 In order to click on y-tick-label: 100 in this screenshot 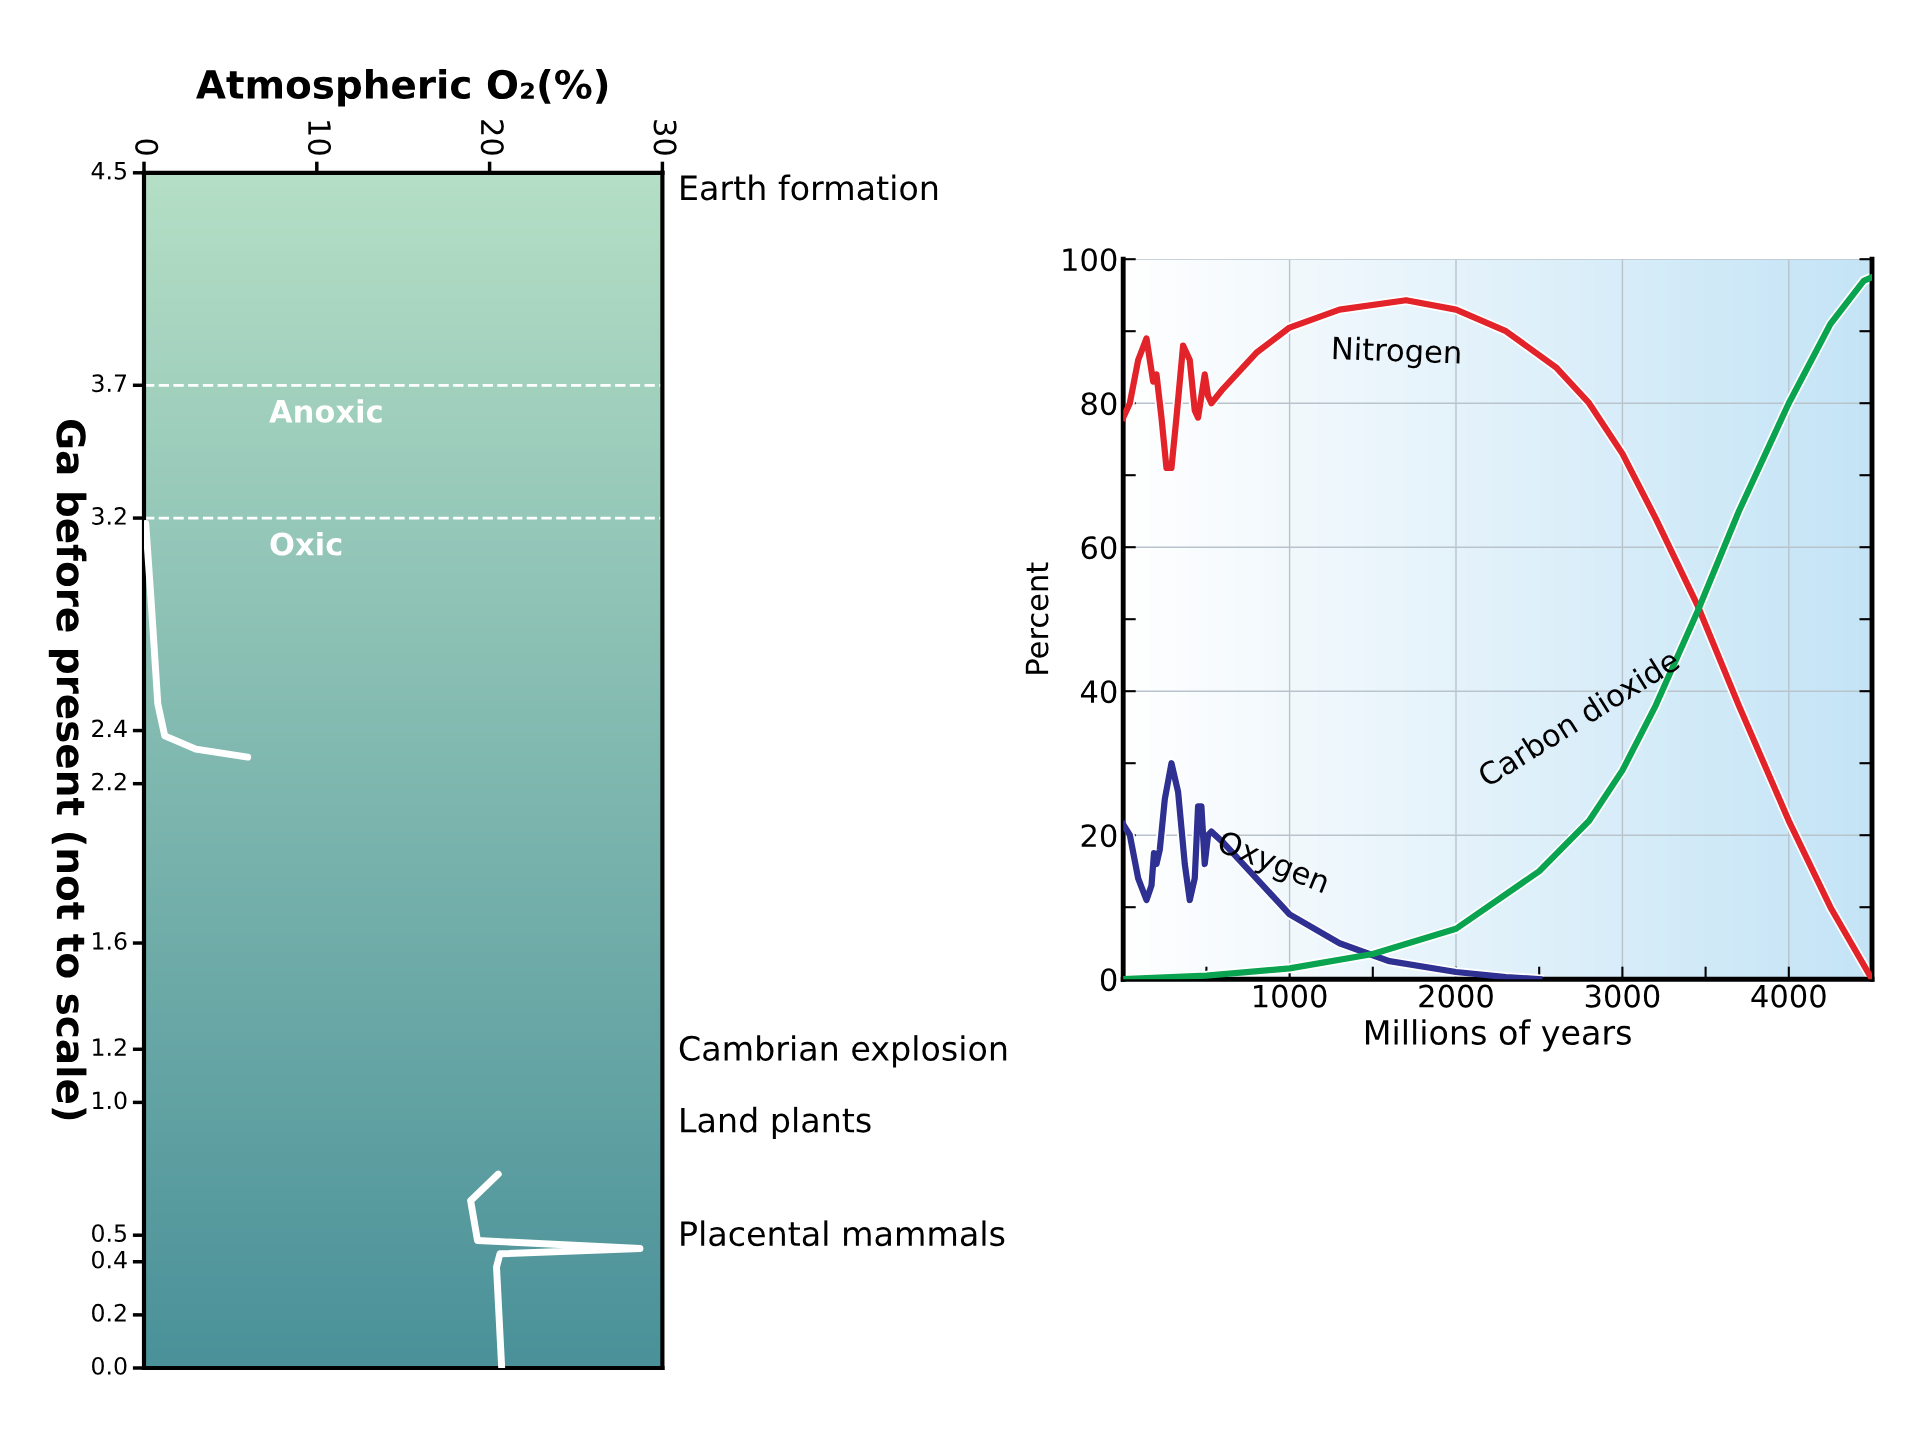, I will do `click(1090, 260)`.